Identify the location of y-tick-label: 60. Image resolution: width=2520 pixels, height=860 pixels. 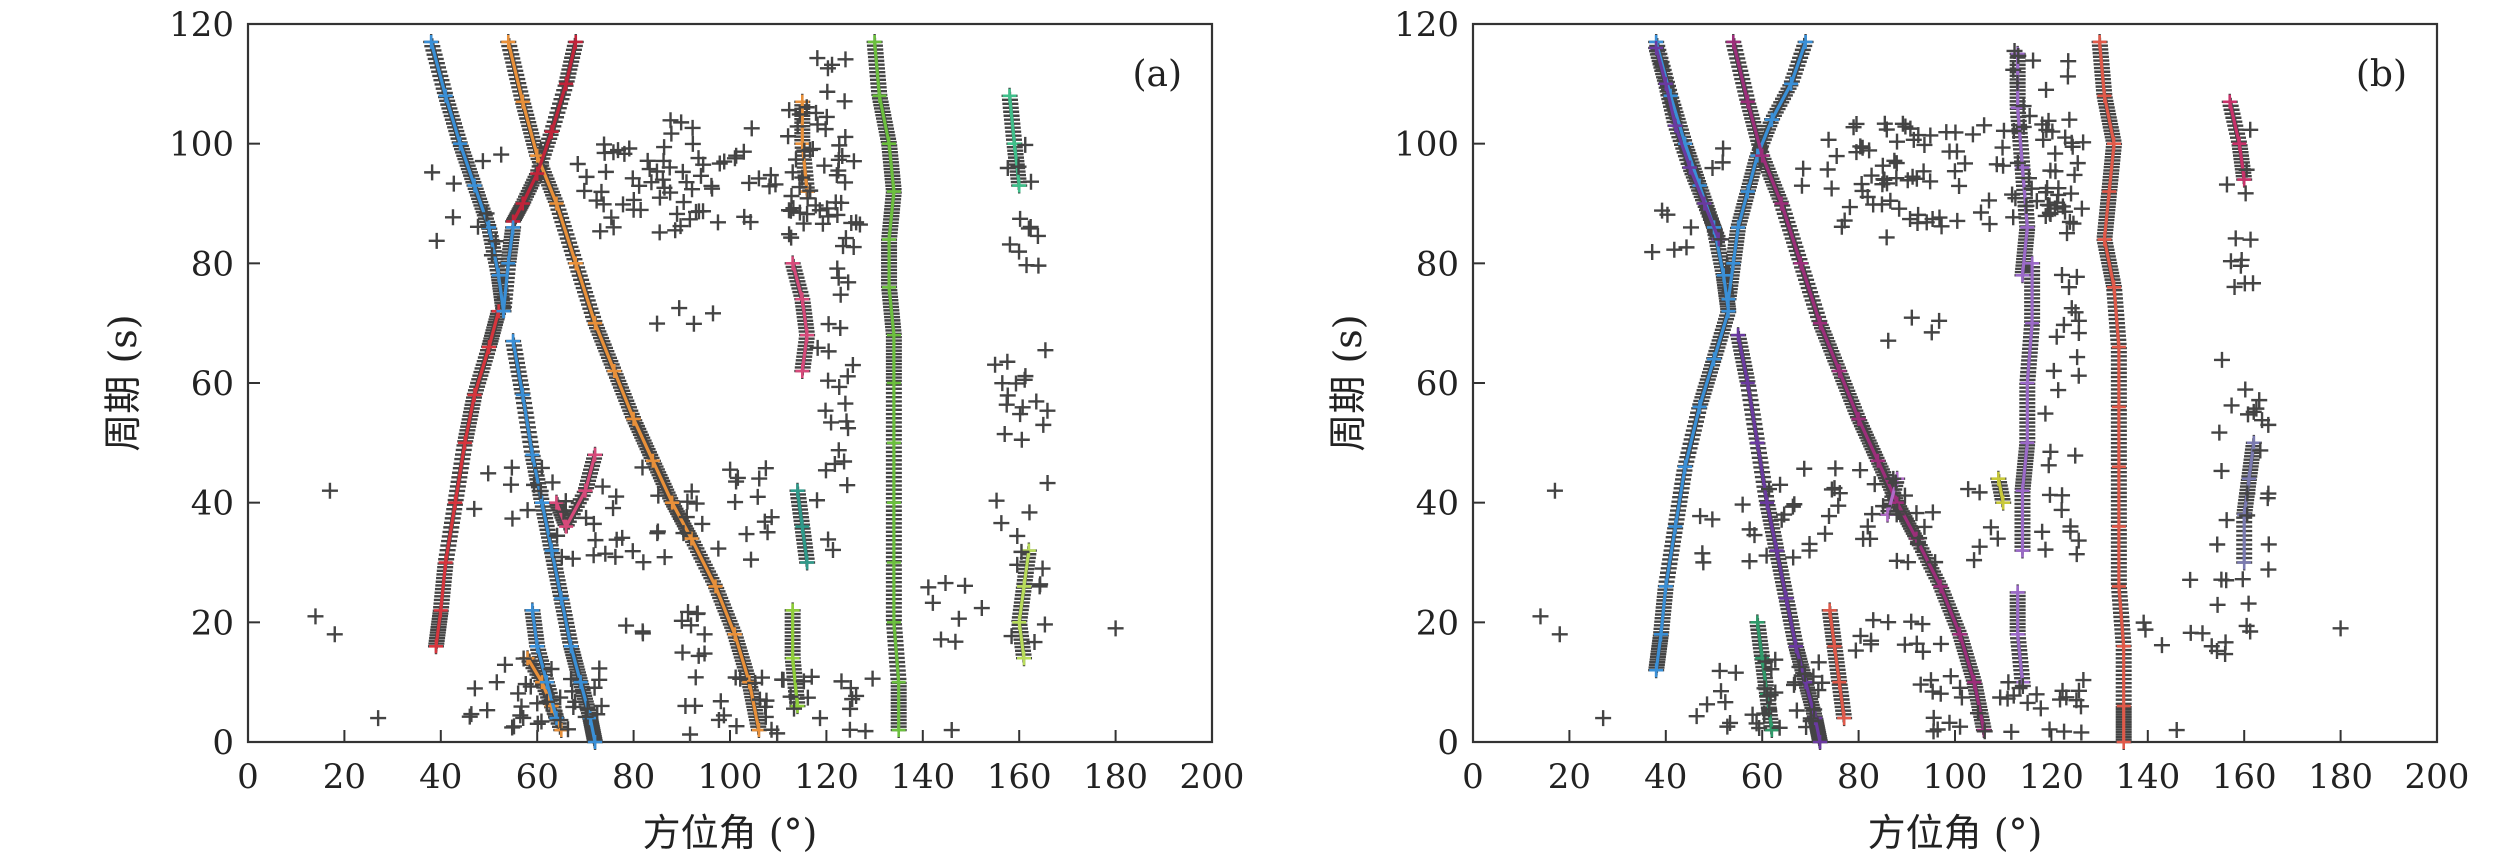
(212, 384).